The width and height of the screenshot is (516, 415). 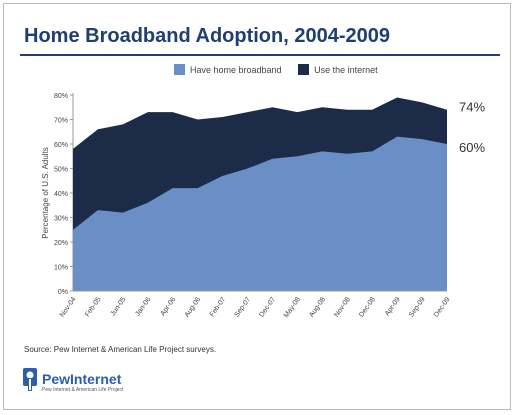 What do you see at coordinates (61, 96) in the screenshot?
I see `y-tick-label: 80%` at bounding box center [61, 96].